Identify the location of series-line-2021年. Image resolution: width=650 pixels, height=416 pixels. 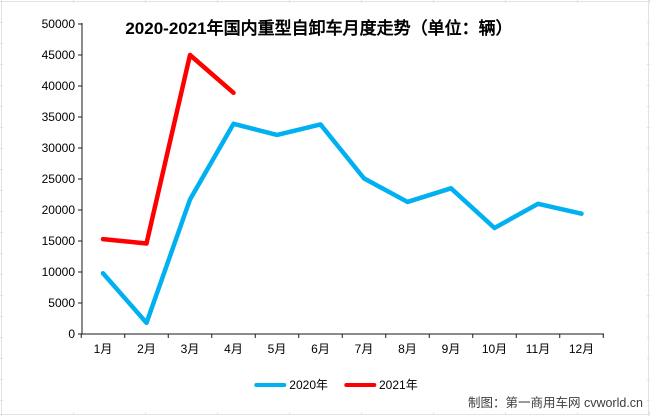
(168, 149).